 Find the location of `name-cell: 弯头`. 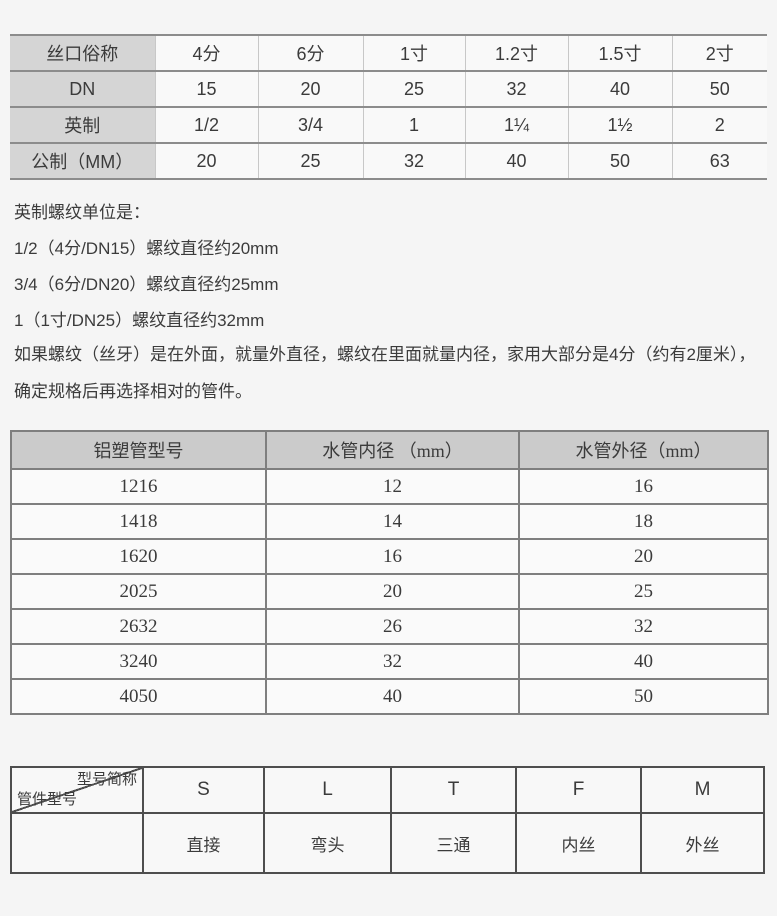

name-cell: 弯头 is located at coordinates (327, 843).